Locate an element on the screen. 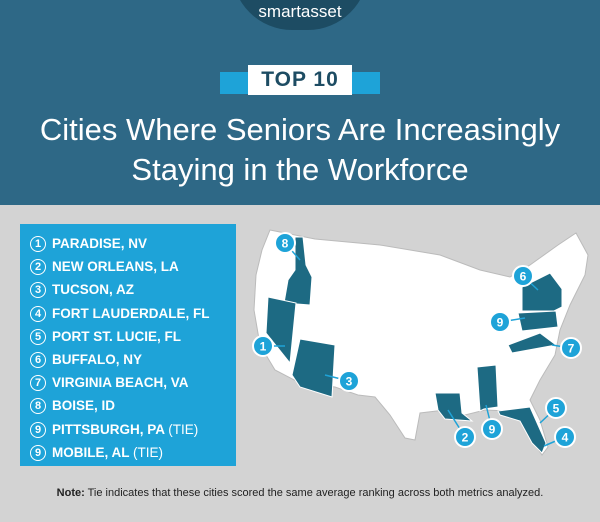  marker-label: 3 is located at coordinates (349, 382).